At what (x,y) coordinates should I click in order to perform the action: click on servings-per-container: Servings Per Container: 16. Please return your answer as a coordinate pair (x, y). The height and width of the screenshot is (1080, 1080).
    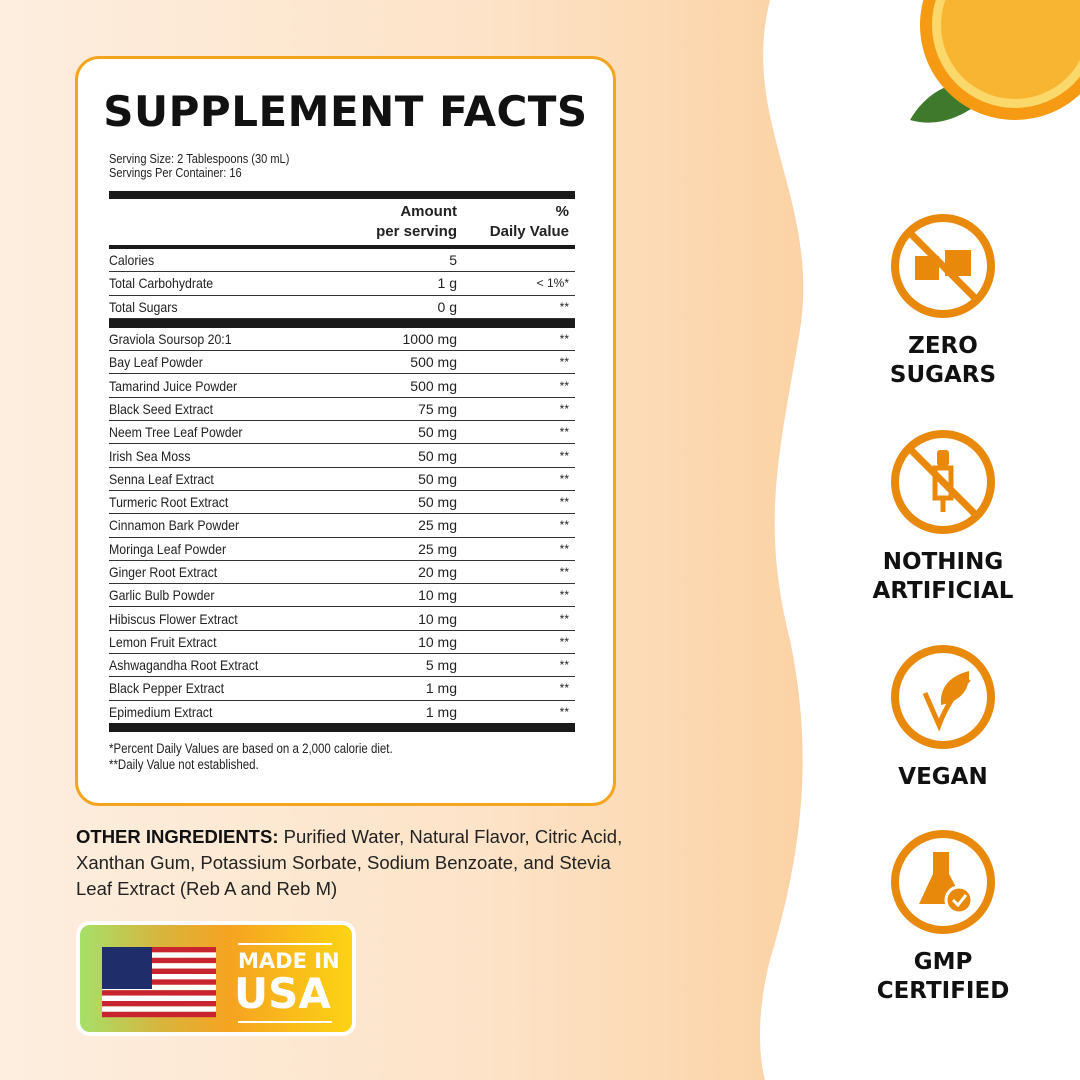
    Looking at the image, I should click on (175, 172).